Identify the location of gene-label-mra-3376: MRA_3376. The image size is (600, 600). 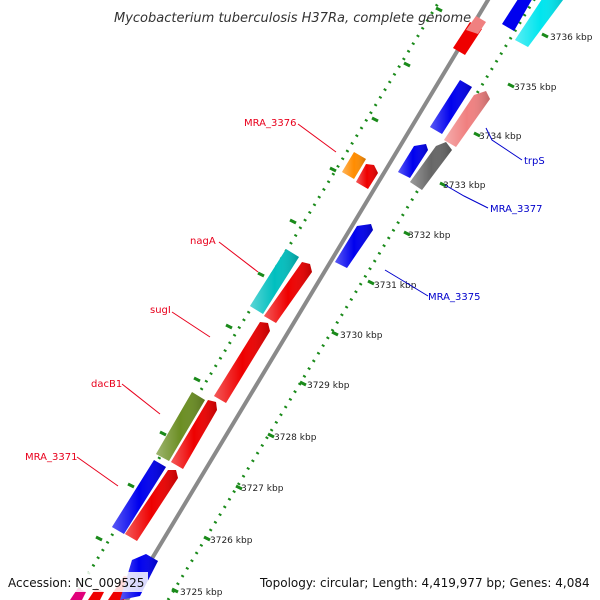
(270, 123).